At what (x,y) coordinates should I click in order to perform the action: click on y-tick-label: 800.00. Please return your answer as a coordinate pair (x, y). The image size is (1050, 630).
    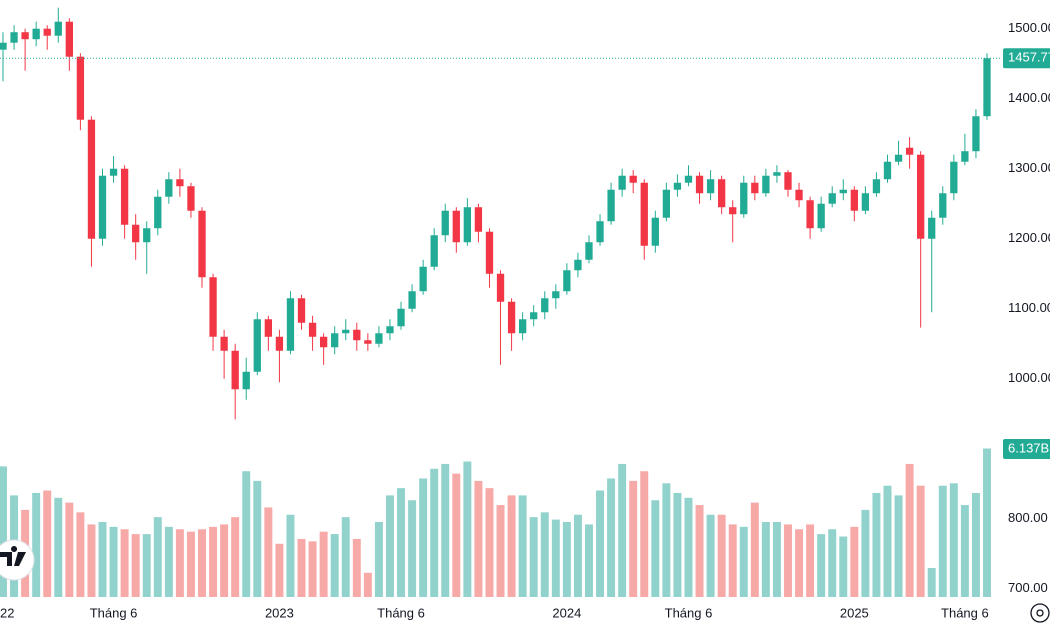
    Looking at the image, I should click on (1028, 517).